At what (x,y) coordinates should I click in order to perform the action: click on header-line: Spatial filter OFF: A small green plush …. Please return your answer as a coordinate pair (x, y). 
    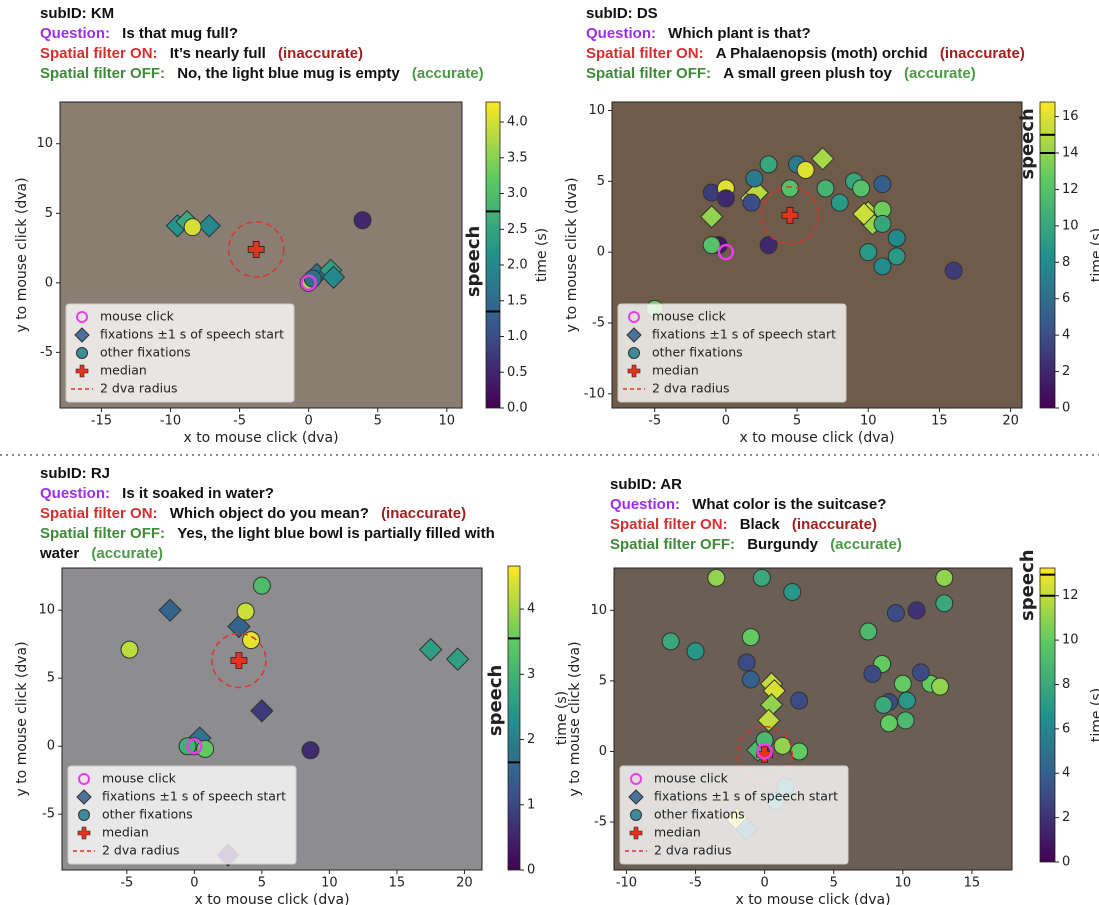
    Looking at the image, I should click on (841, 74).